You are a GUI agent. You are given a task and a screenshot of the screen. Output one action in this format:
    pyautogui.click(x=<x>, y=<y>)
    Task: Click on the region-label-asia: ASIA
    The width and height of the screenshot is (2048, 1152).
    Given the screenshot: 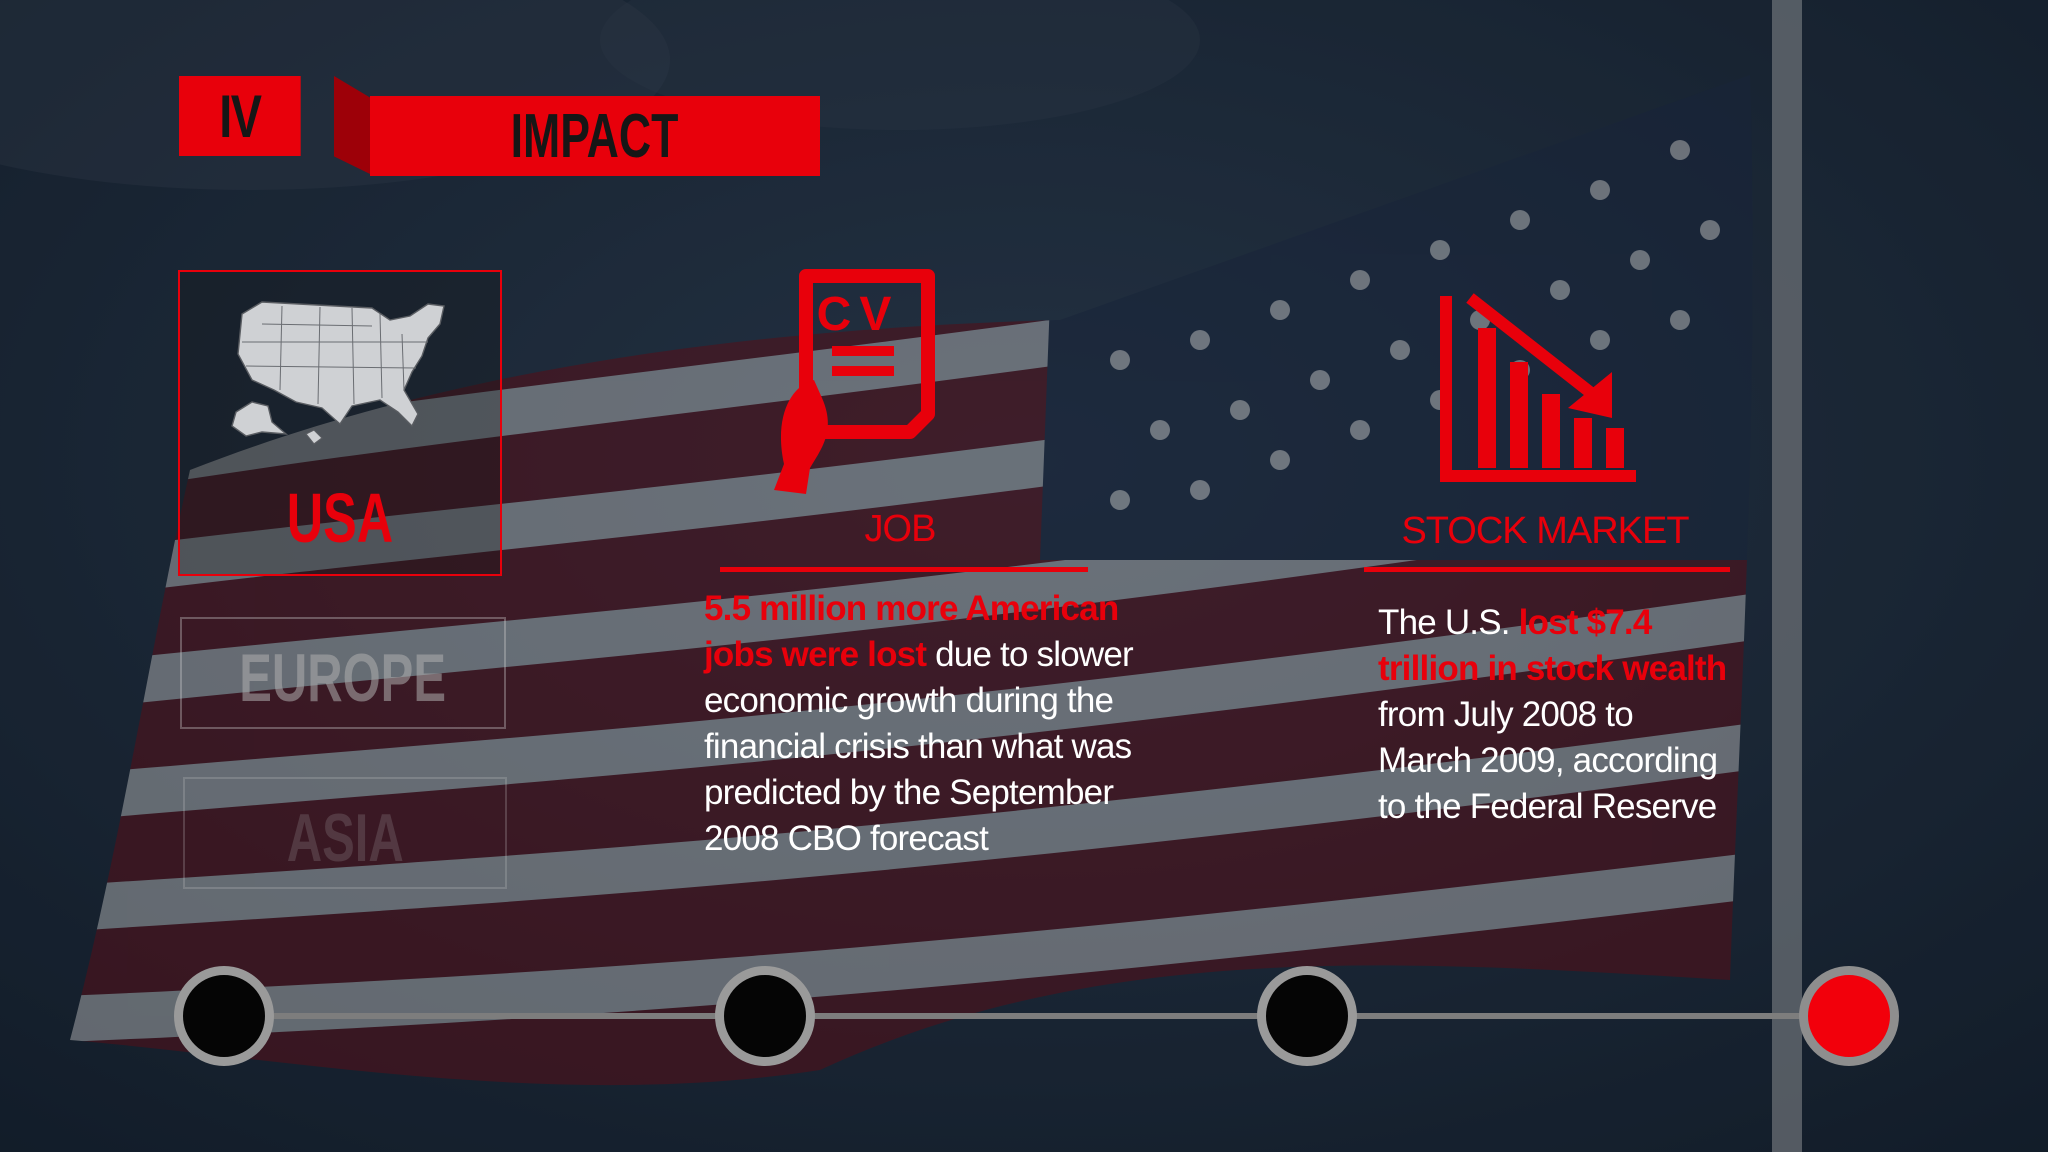 What is the action you would take?
    pyautogui.click(x=345, y=838)
    